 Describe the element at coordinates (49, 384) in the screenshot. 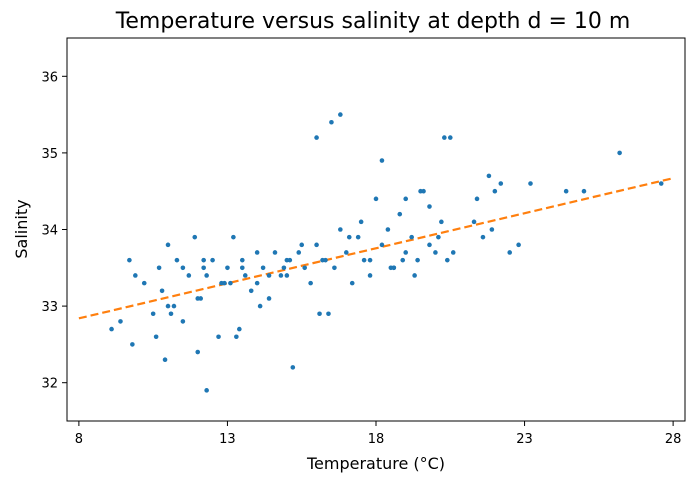

I see `y-tick-label: 32` at that location.